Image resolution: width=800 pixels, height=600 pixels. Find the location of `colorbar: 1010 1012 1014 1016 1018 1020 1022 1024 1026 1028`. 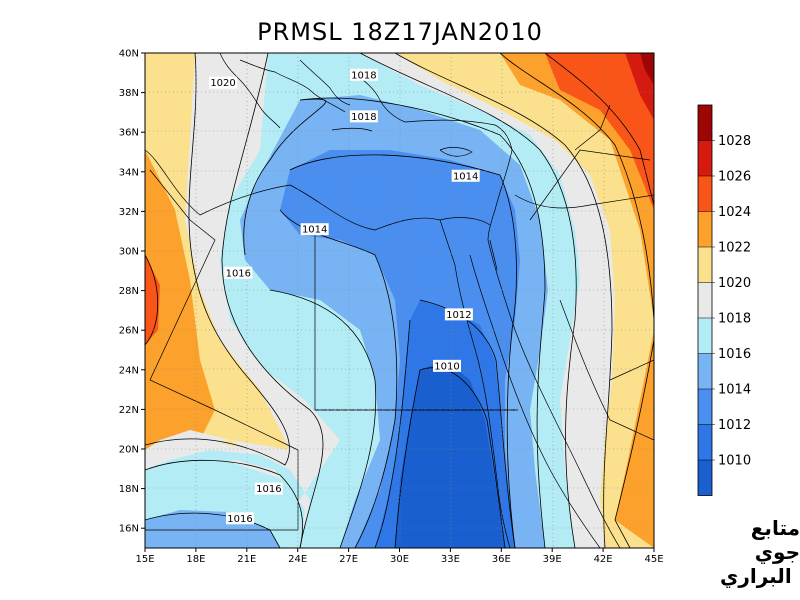

colorbar: 1010 1012 1014 1016 1018 1020 1022 1024 1026 1028 is located at coordinates (724, 300).